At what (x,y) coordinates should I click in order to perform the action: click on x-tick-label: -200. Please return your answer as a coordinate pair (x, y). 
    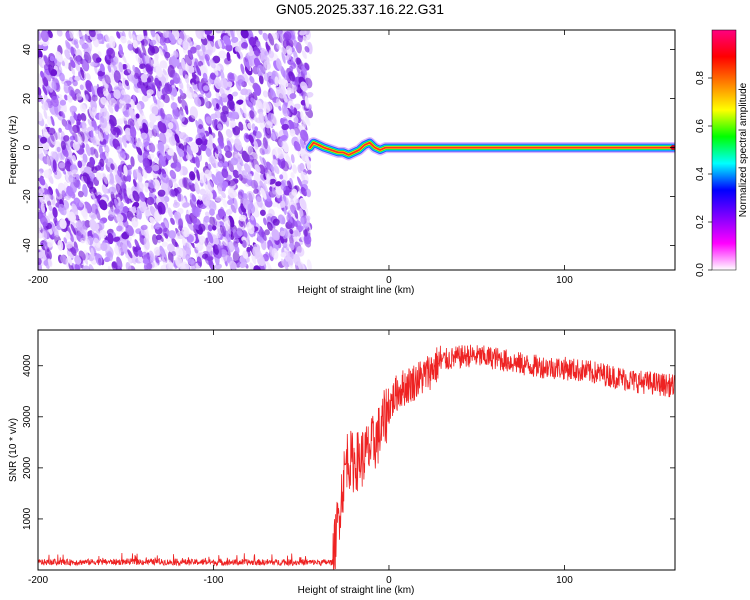
    Looking at the image, I should click on (38, 280).